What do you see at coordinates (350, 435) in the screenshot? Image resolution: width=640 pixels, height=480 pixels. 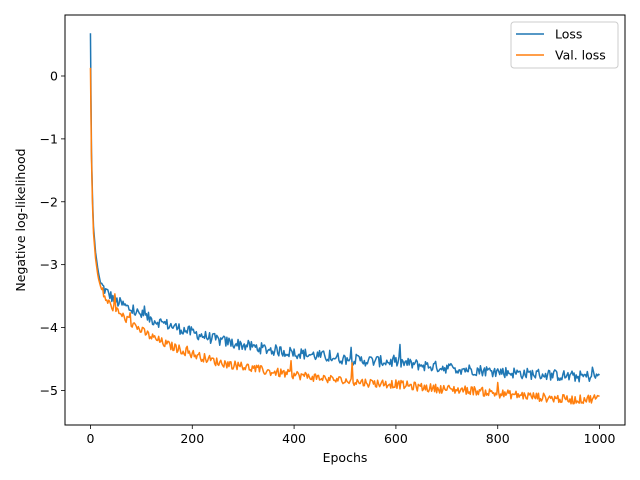 I see `x-axis-ticks: 0 200 400 600 800 1000` at bounding box center [350, 435].